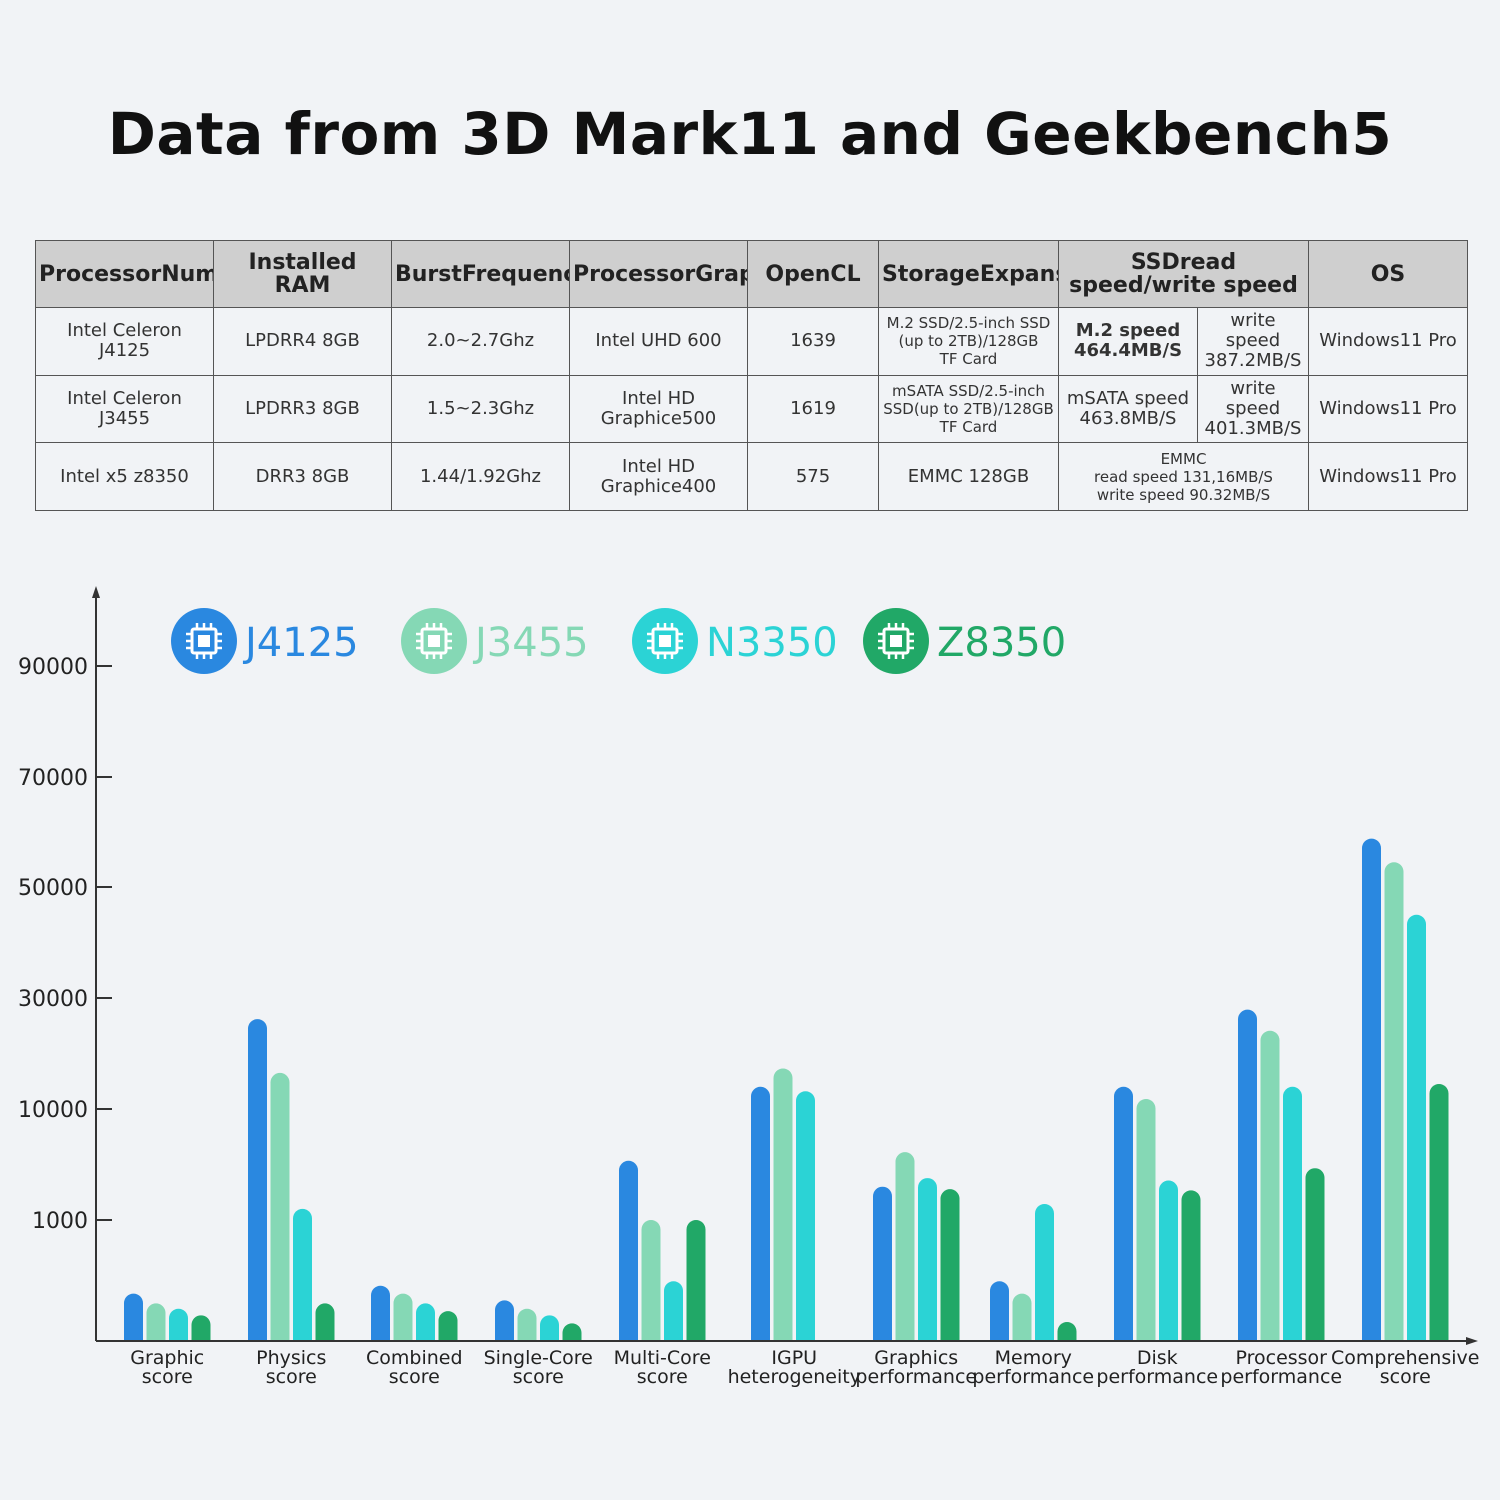  What do you see at coordinates (658, 341) in the screenshot?
I see `cell-graphics: Intel UHD 600` at bounding box center [658, 341].